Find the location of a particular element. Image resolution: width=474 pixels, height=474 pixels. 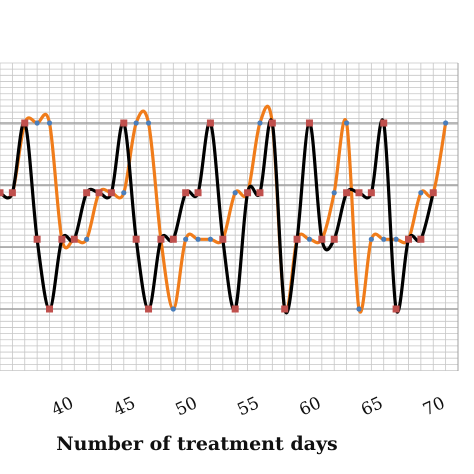

x-tick-label: 70 is located at coordinates (434, 406).